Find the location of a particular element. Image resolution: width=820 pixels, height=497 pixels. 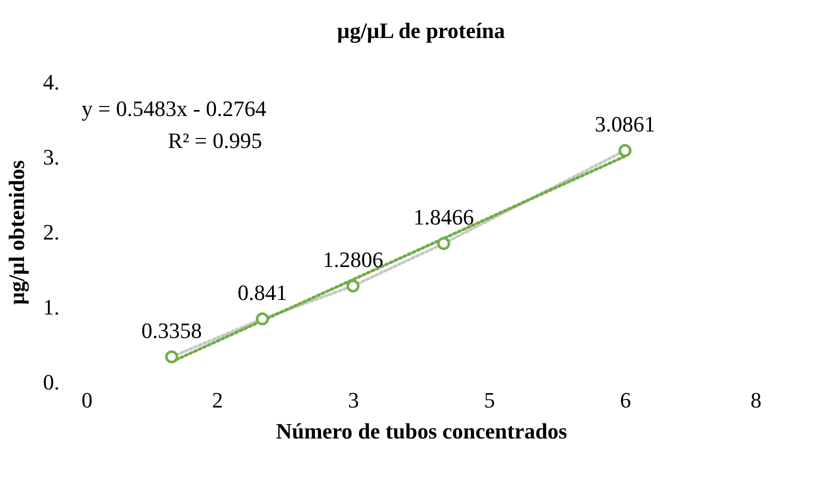

y-tick-label: 1. is located at coordinates (51, 307).